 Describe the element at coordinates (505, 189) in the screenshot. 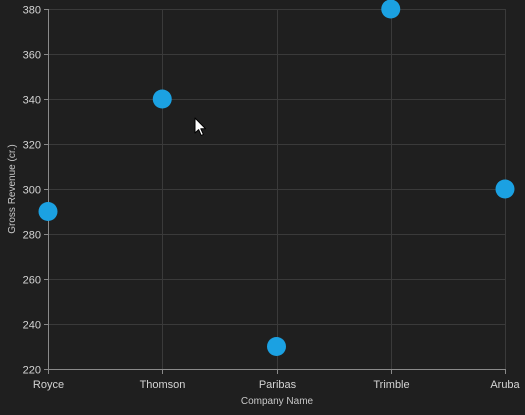

I see `data-point-aruba` at that location.